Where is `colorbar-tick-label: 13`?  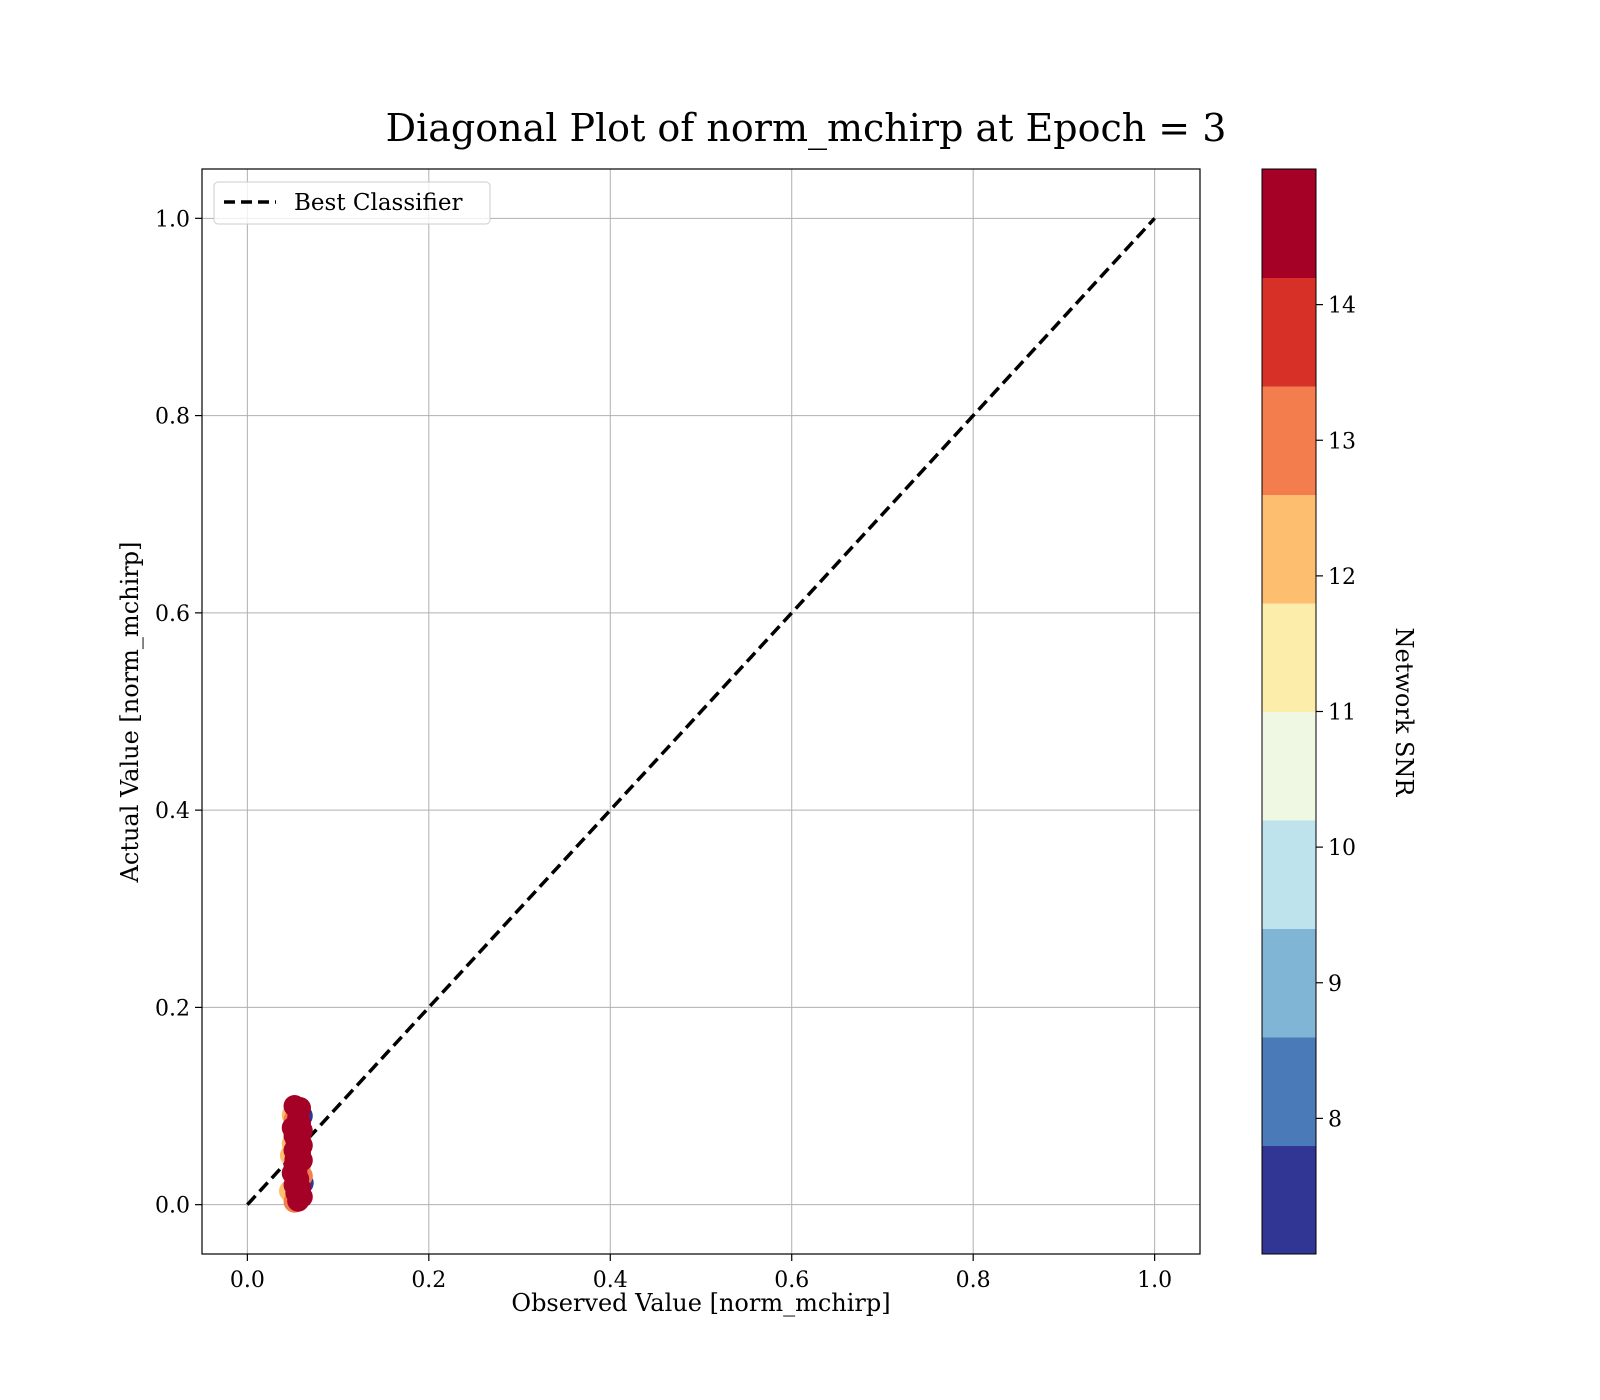 colorbar-tick-label: 13 is located at coordinates (1342, 441).